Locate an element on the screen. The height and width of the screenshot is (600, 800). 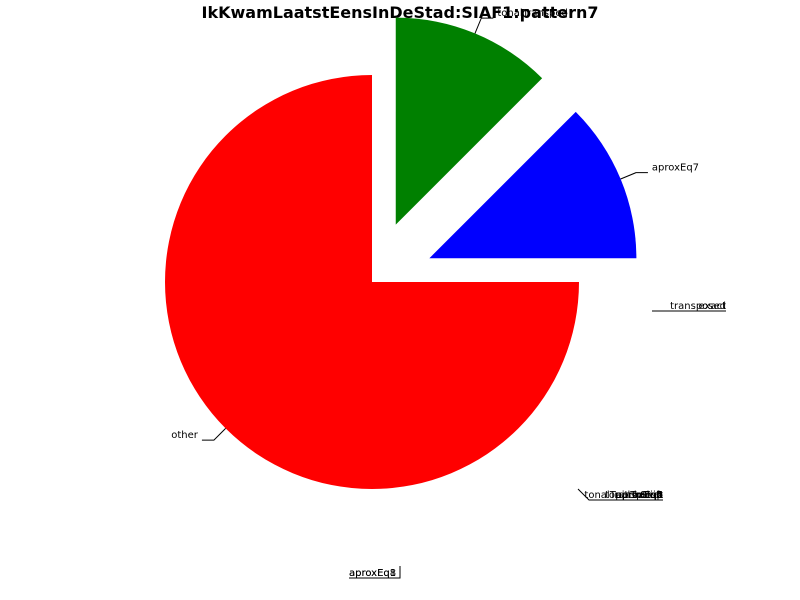
leader-tonaltransped is located at coordinates (484, 25).